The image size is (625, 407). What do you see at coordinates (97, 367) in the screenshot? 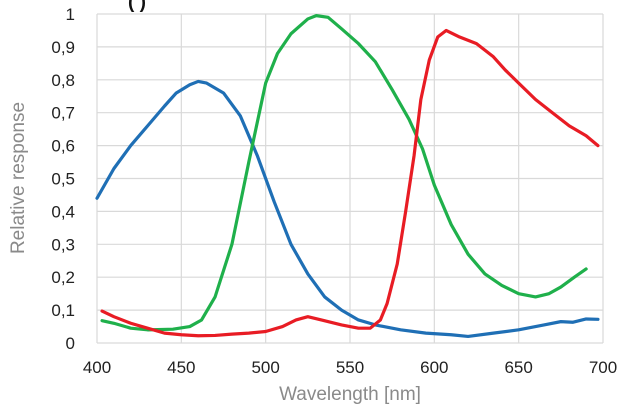
I see `x-tick-label: 400` at bounding box center [97, 367].